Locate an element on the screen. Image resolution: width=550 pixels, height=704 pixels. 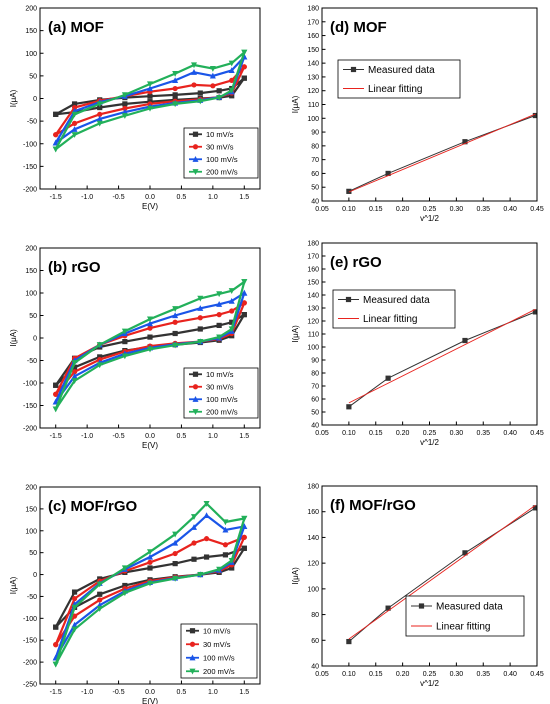
y-tick-label: -150 is located at coordinates (30, 167).